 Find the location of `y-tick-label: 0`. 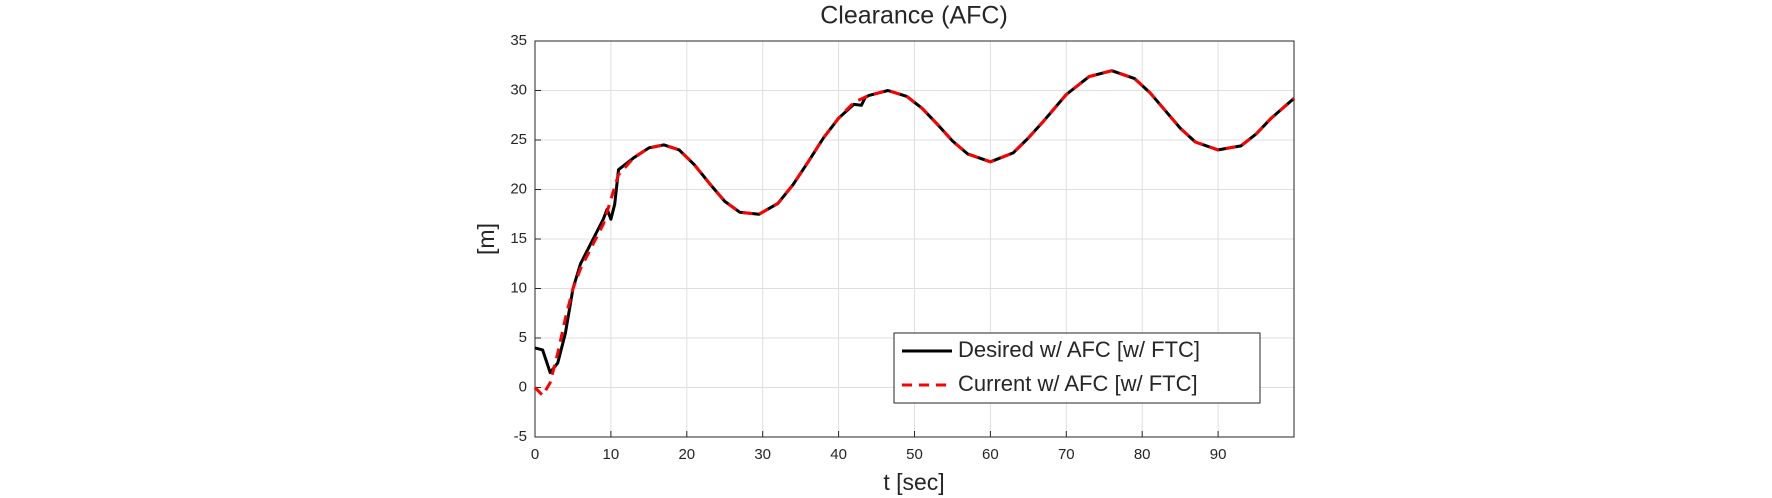

y-tick-label: 0 is located at coordinates (523, 386).